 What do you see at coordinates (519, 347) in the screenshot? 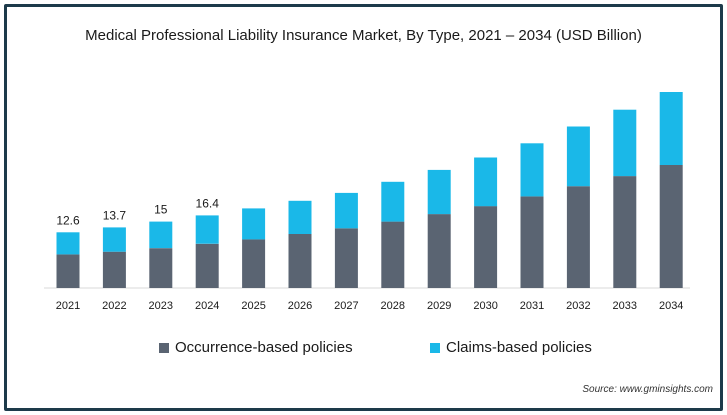
I see `legend-label-claims: Claims-based policies` at bounding box center [519, 347].